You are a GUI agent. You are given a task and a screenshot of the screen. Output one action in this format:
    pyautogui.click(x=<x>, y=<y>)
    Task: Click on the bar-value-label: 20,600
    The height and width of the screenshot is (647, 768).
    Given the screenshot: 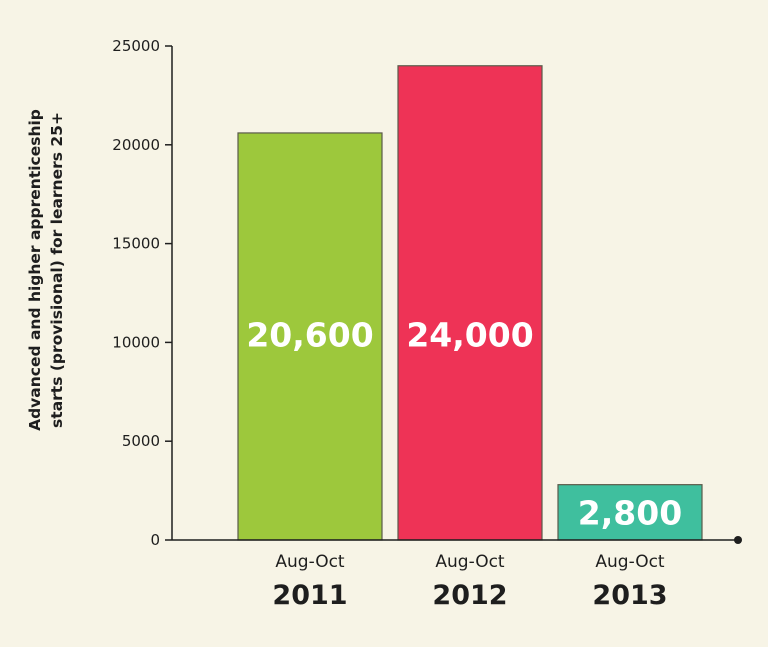 What is the action you would take?
    pyautogui.click(x=309, y=334)
    